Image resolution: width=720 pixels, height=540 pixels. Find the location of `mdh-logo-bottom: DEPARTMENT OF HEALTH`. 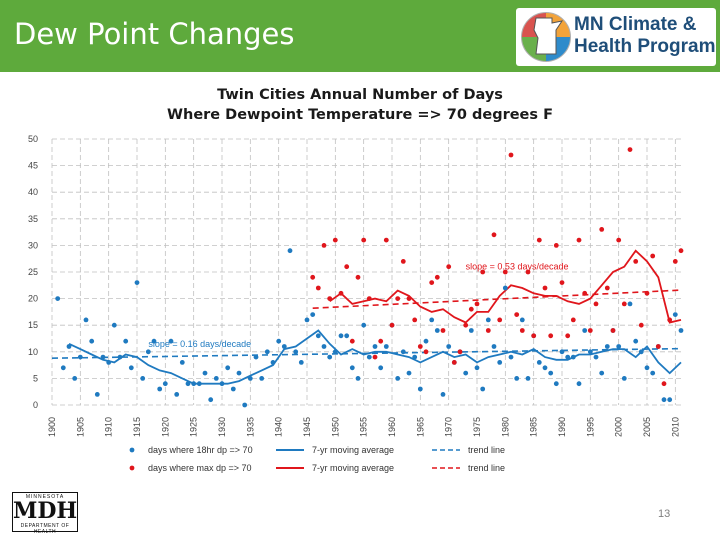

mdh-logo-bottom: DEPARTMENT OF HEALTH is located at coordinates (45, 529).